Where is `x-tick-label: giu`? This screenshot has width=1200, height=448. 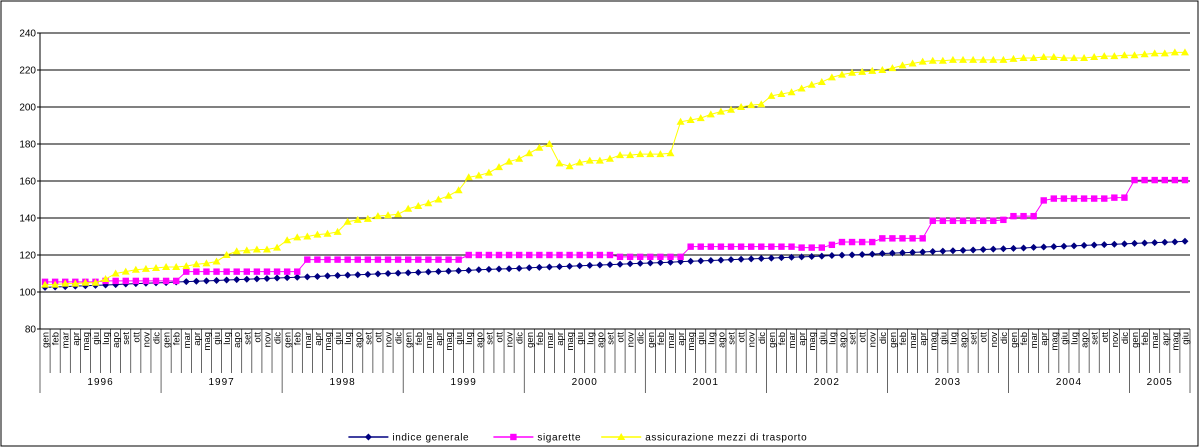
x-tick-label: giu is located at coordinates (1064, 338).